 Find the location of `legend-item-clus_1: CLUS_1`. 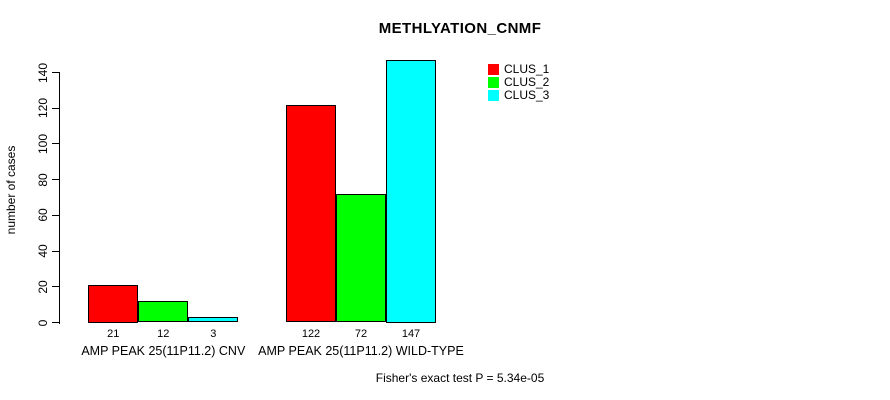

legend-item-clus_1: CLUS_1 is located at coordinates (518, 69).